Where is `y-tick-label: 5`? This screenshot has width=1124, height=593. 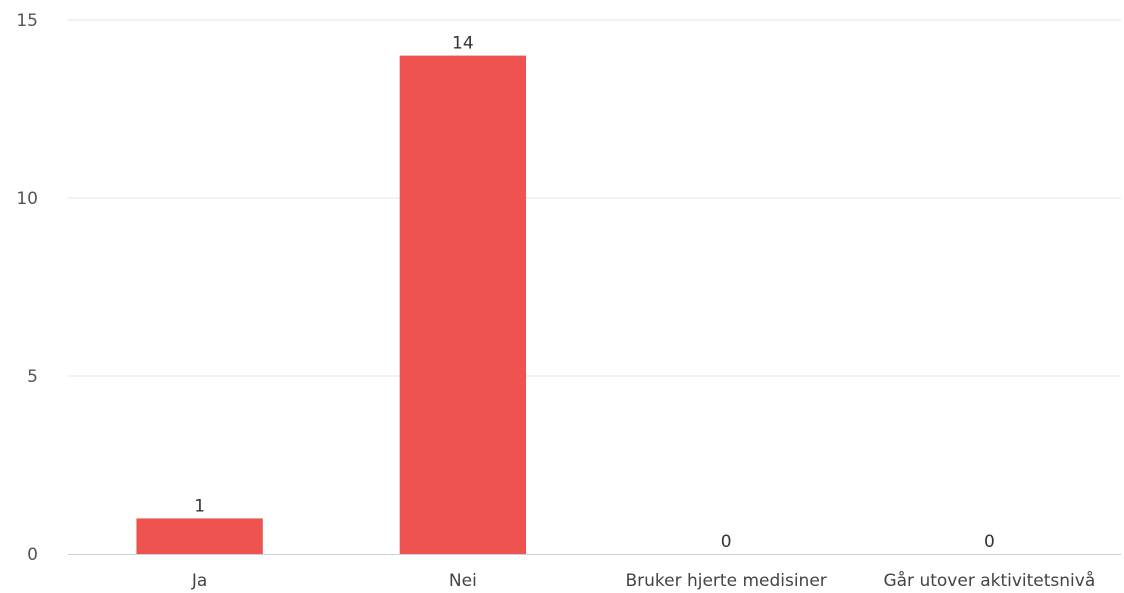 y-tick-label: 5 is located at coordinates (32, 377).